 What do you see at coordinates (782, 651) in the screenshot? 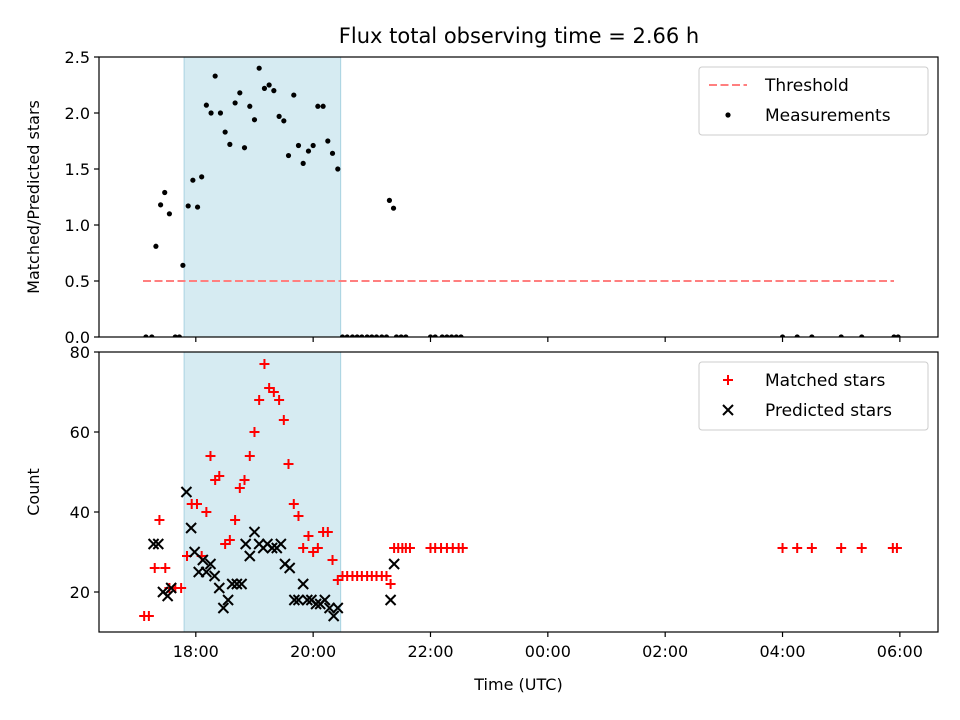
I see `x-tick-label: 04:00` at bounding box center [782, 651].